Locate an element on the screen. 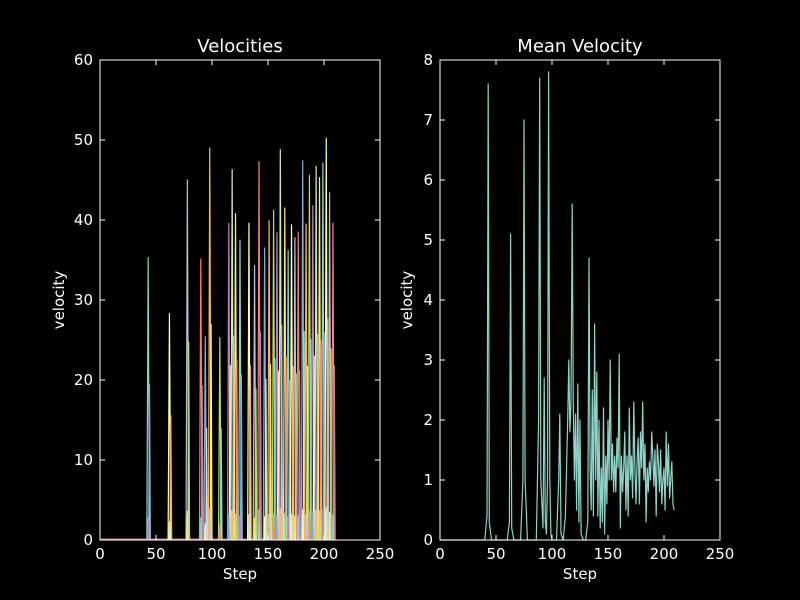 The image size is (800, 600). velocities-y-tick-label: 60 is located at coordinates (83, 60).